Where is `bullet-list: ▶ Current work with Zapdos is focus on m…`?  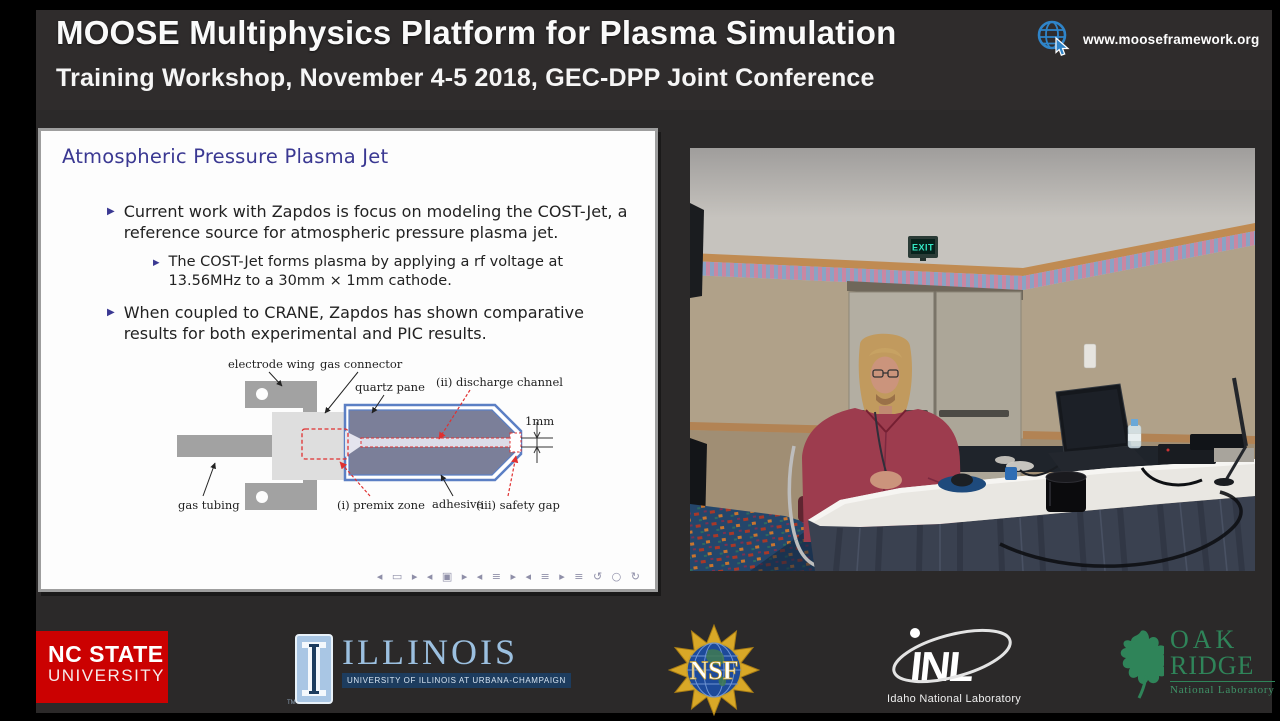 bullet-list: ▶ Current work with Zapdos is focus on m… is located at coordinates (348, 277).